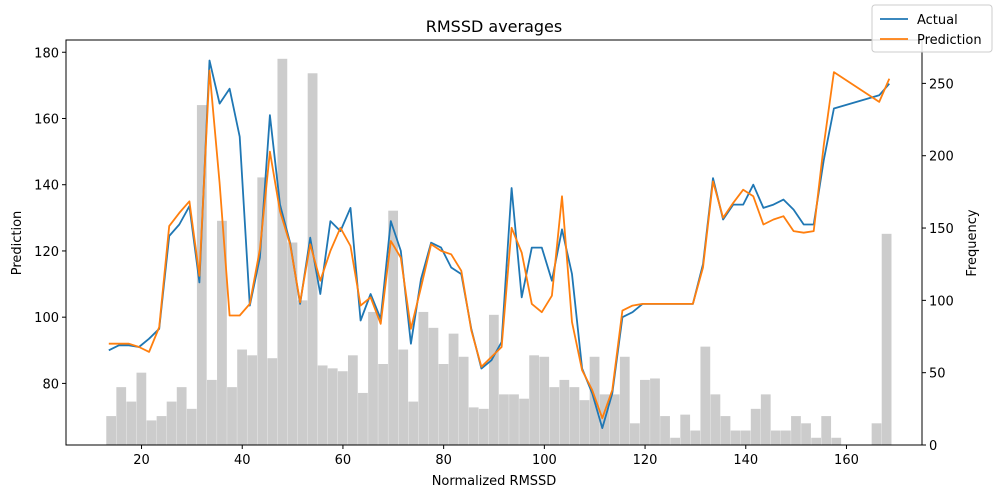 The width and height of the screenshot is (998, 498). I want to click on chart-title: RMSSD averages, so click(494, 26).